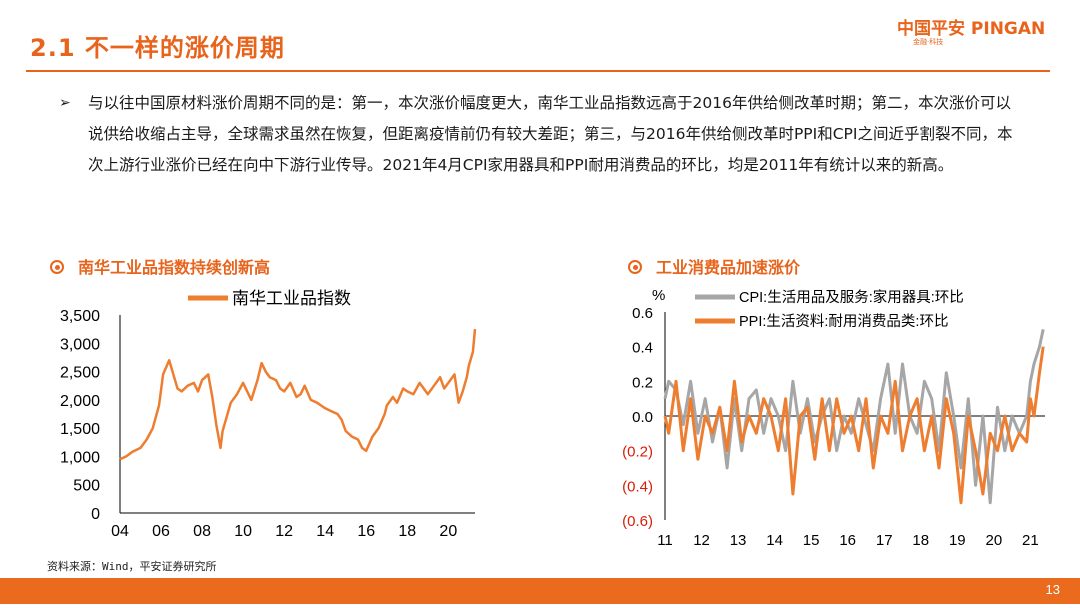 The width and height of the screenshot is (1080, 608). What do you see at coordinates (738, 540) in the screenshot?
I see `x-tick-label: 13` at bounding box center [738, 540].